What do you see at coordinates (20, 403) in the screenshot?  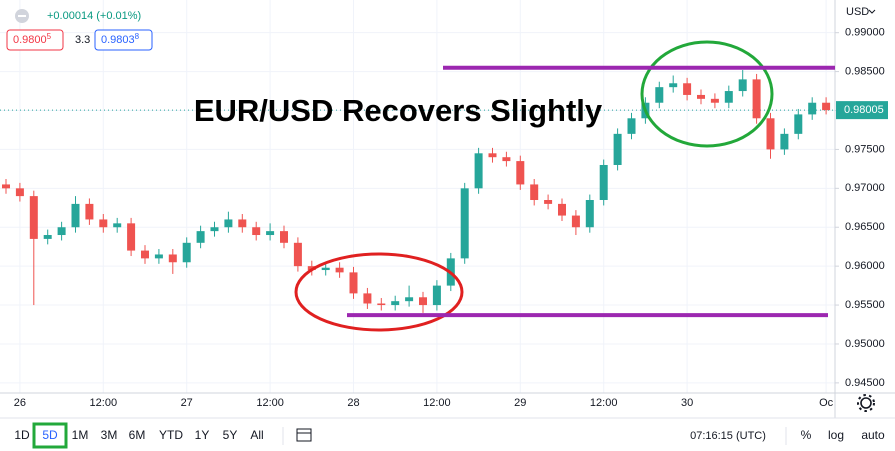 I see `x-tick-label: 26` at bounding box center [20, 403].